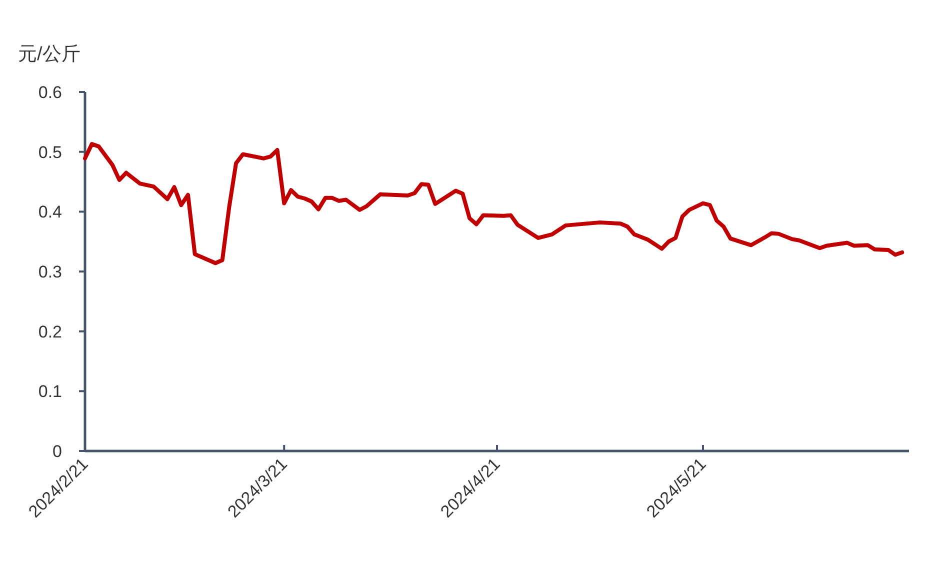 The width and height of the screenshot is (940, 564). I want to click on y-tick-label: 0.5, so click(50, 152).